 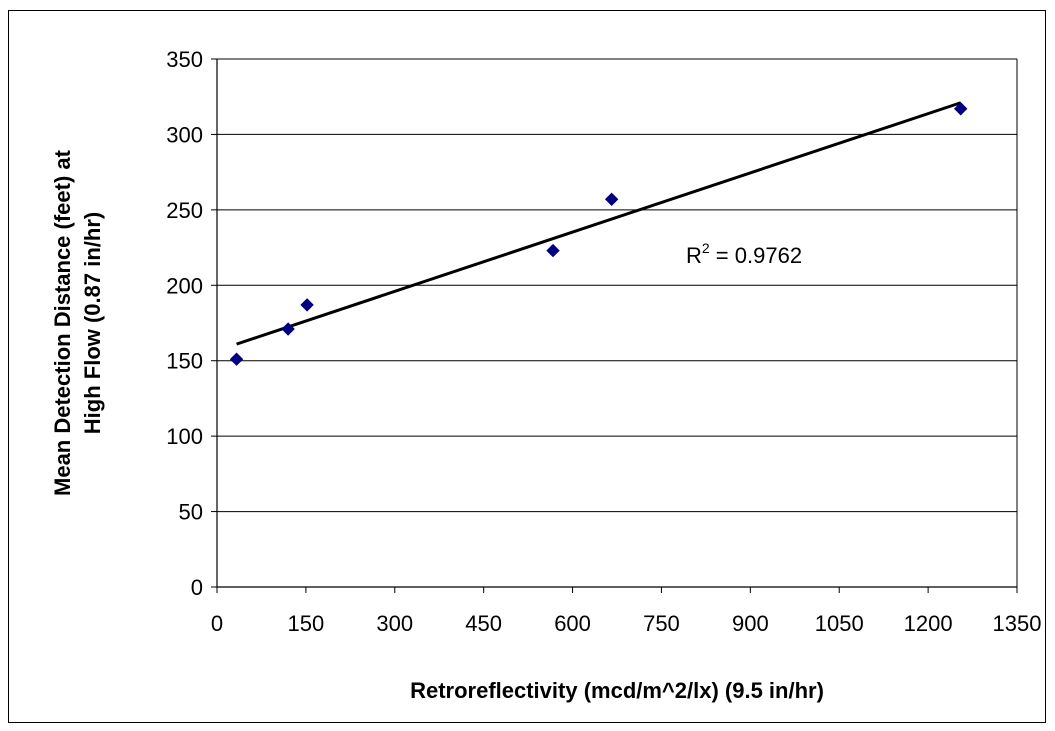 I want to click on y-tick-label-250: 250, so click(x=184, y=210).